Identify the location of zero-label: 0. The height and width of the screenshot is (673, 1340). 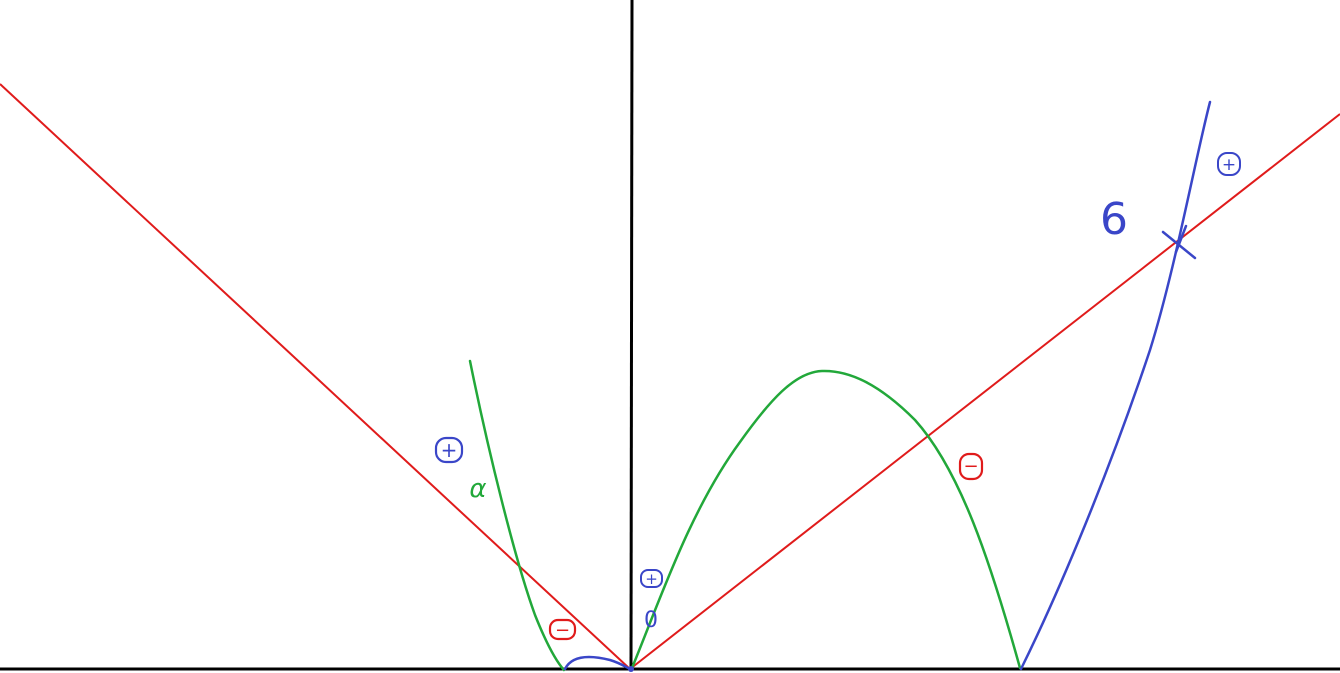
(651, 620).